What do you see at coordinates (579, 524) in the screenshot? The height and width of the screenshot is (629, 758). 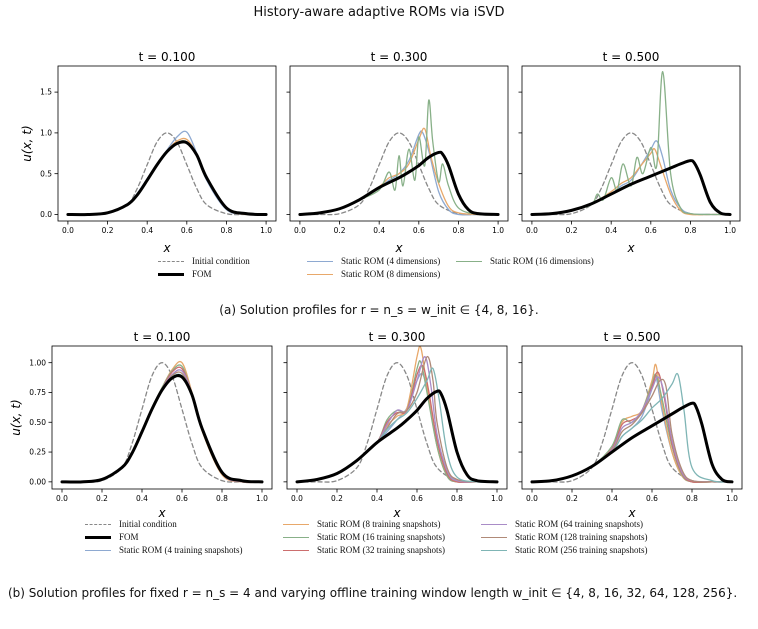 I see `legend-label: Static ROM (64 training snapshots)` at bounding box center [579, 524].